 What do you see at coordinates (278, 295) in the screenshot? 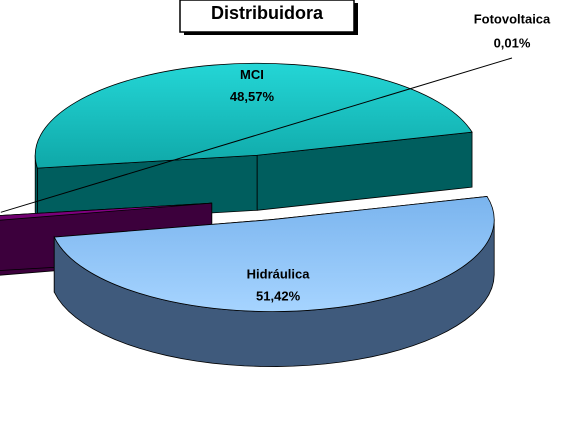
I see `value-label: 51,42%` at bounding box center [278, 295].